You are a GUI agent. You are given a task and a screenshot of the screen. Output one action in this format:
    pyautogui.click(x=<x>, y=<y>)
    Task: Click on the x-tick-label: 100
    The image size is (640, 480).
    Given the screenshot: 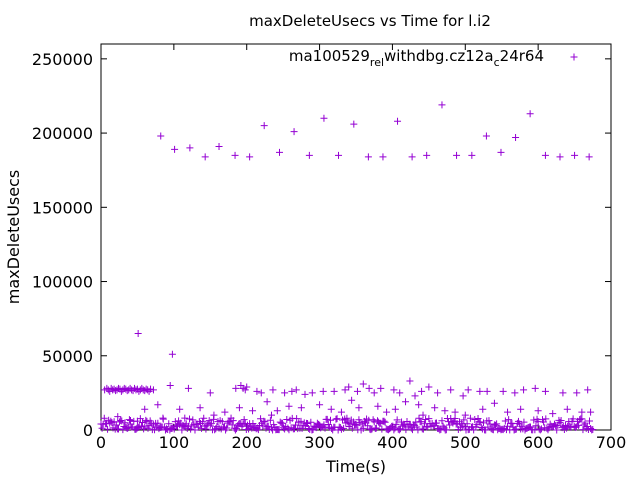 What is the action you would take?
    pyautogui.click(x=174, y=442)
    